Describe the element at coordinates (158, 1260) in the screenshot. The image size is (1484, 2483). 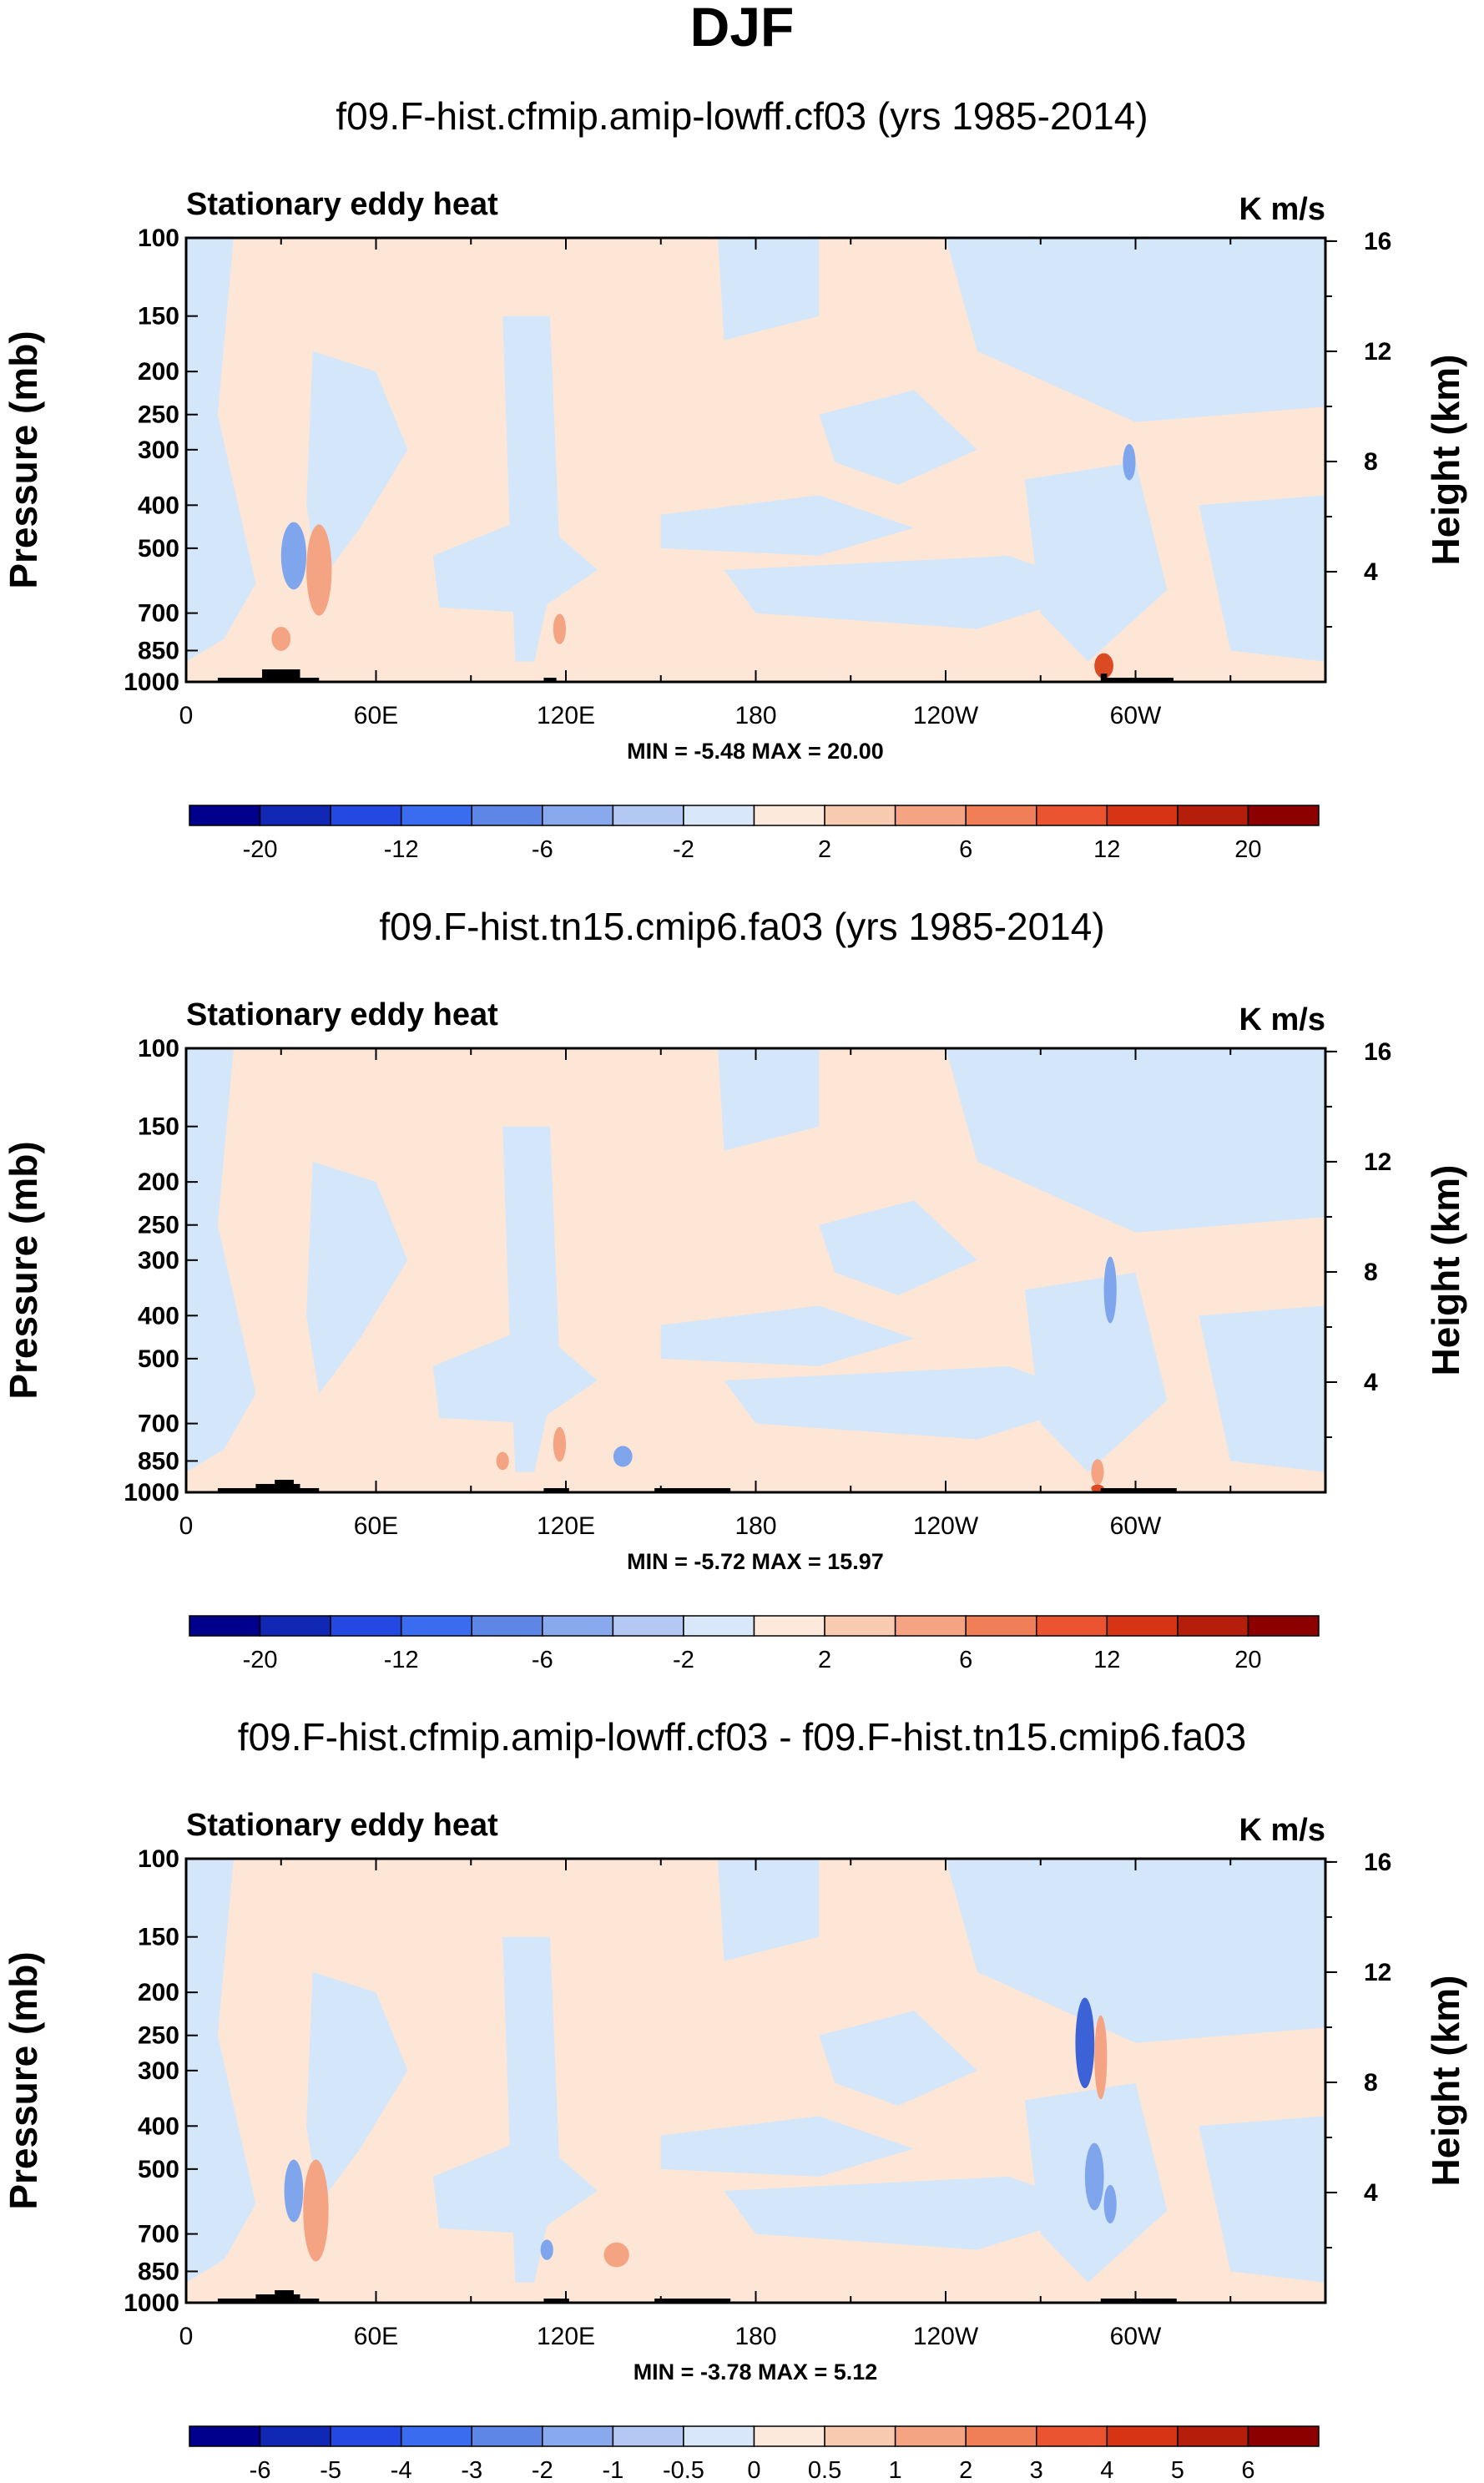
I see `y-tick-label: 300` at that location.